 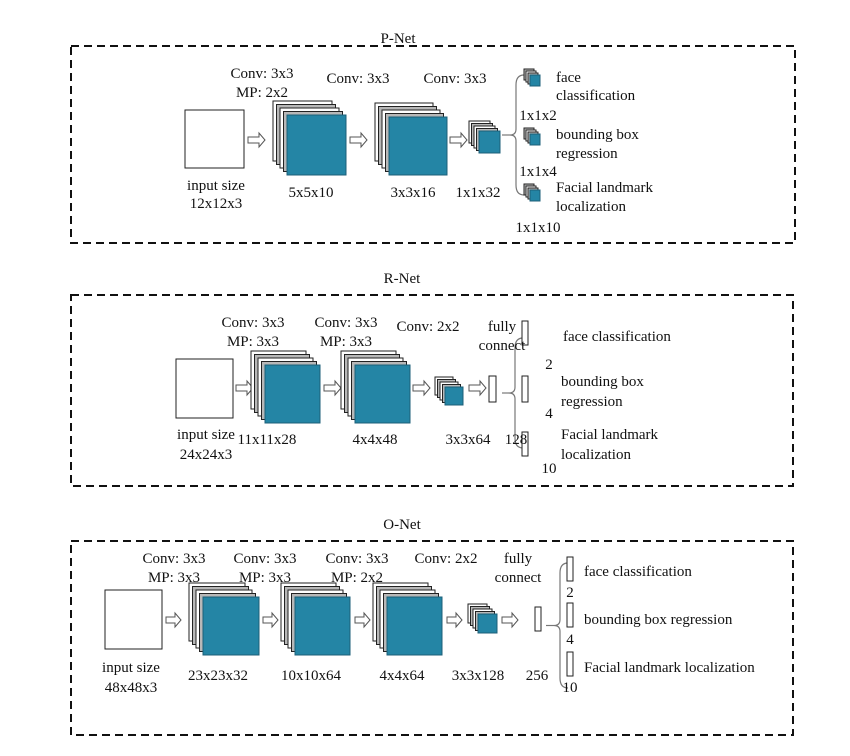 What do you see at coordinates (549, 365) in the screenshot?
I see `r-net-out1-dim: 2` at bounding box center [549, 365].